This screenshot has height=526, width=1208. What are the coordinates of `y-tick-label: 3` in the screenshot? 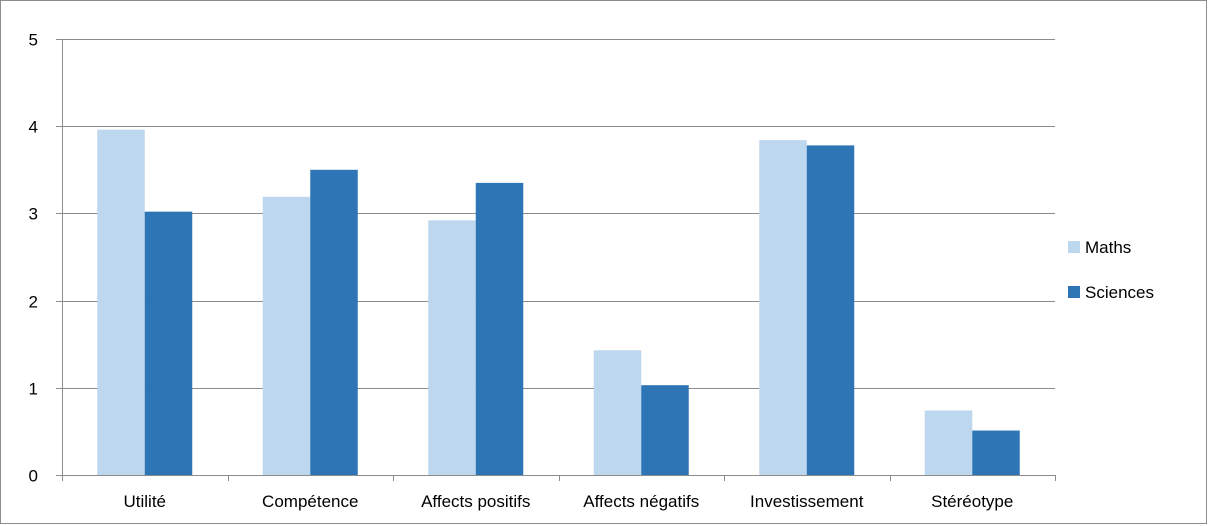 It's located at (33, 214).